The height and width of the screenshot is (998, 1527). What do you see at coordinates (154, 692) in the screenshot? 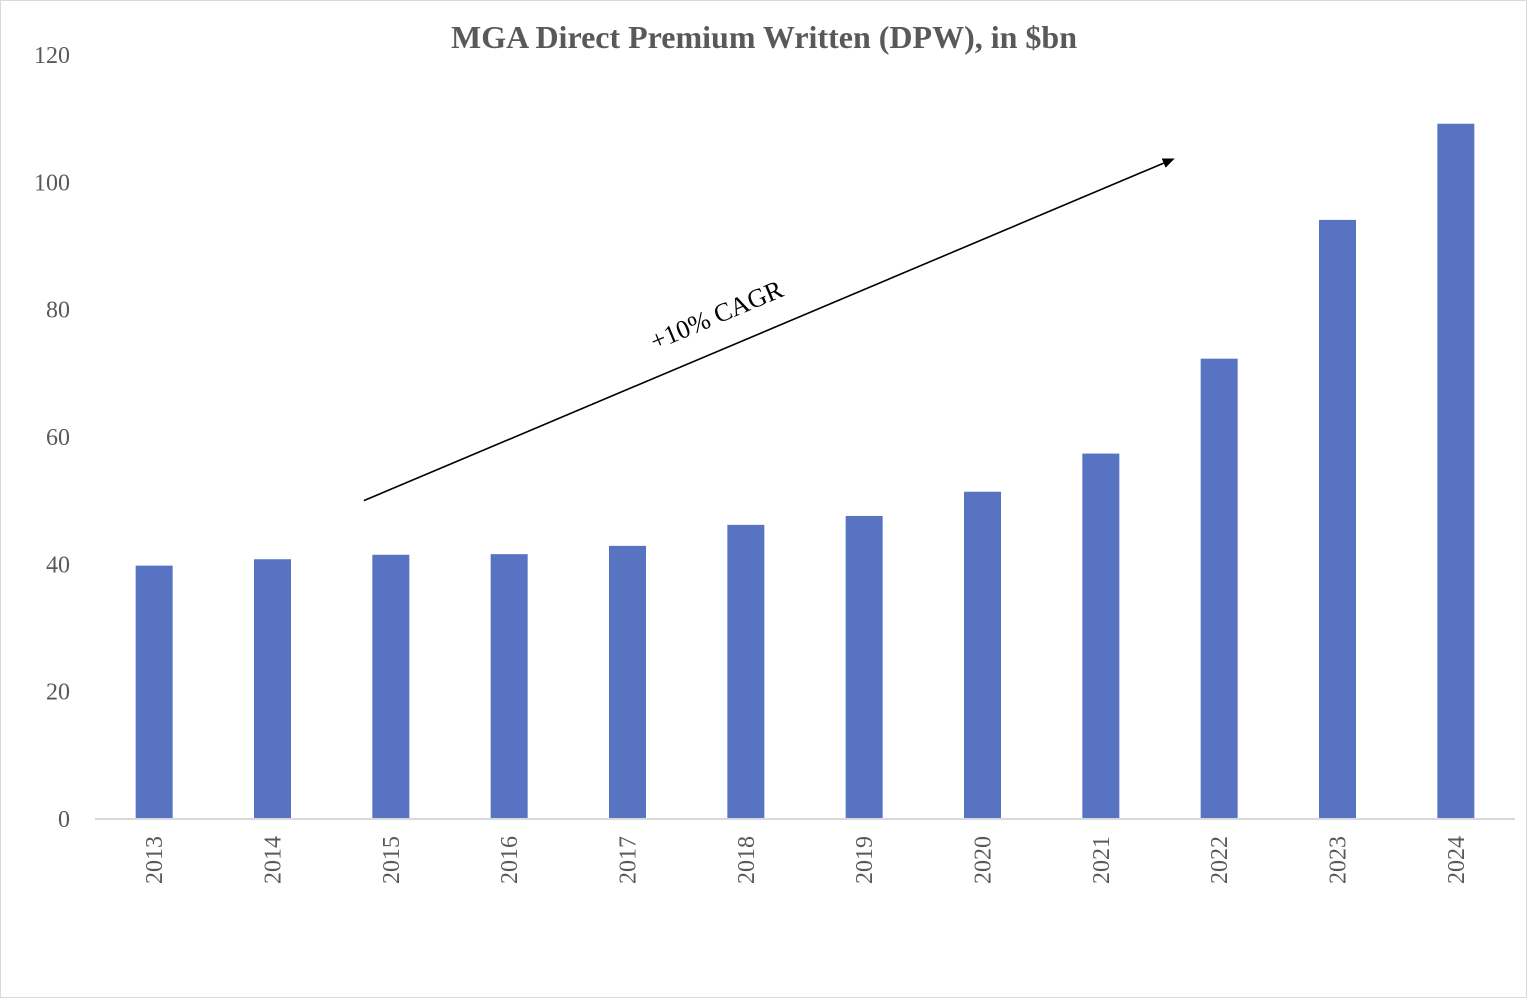
I see `bar-2013` at bounding box center [154, 692].